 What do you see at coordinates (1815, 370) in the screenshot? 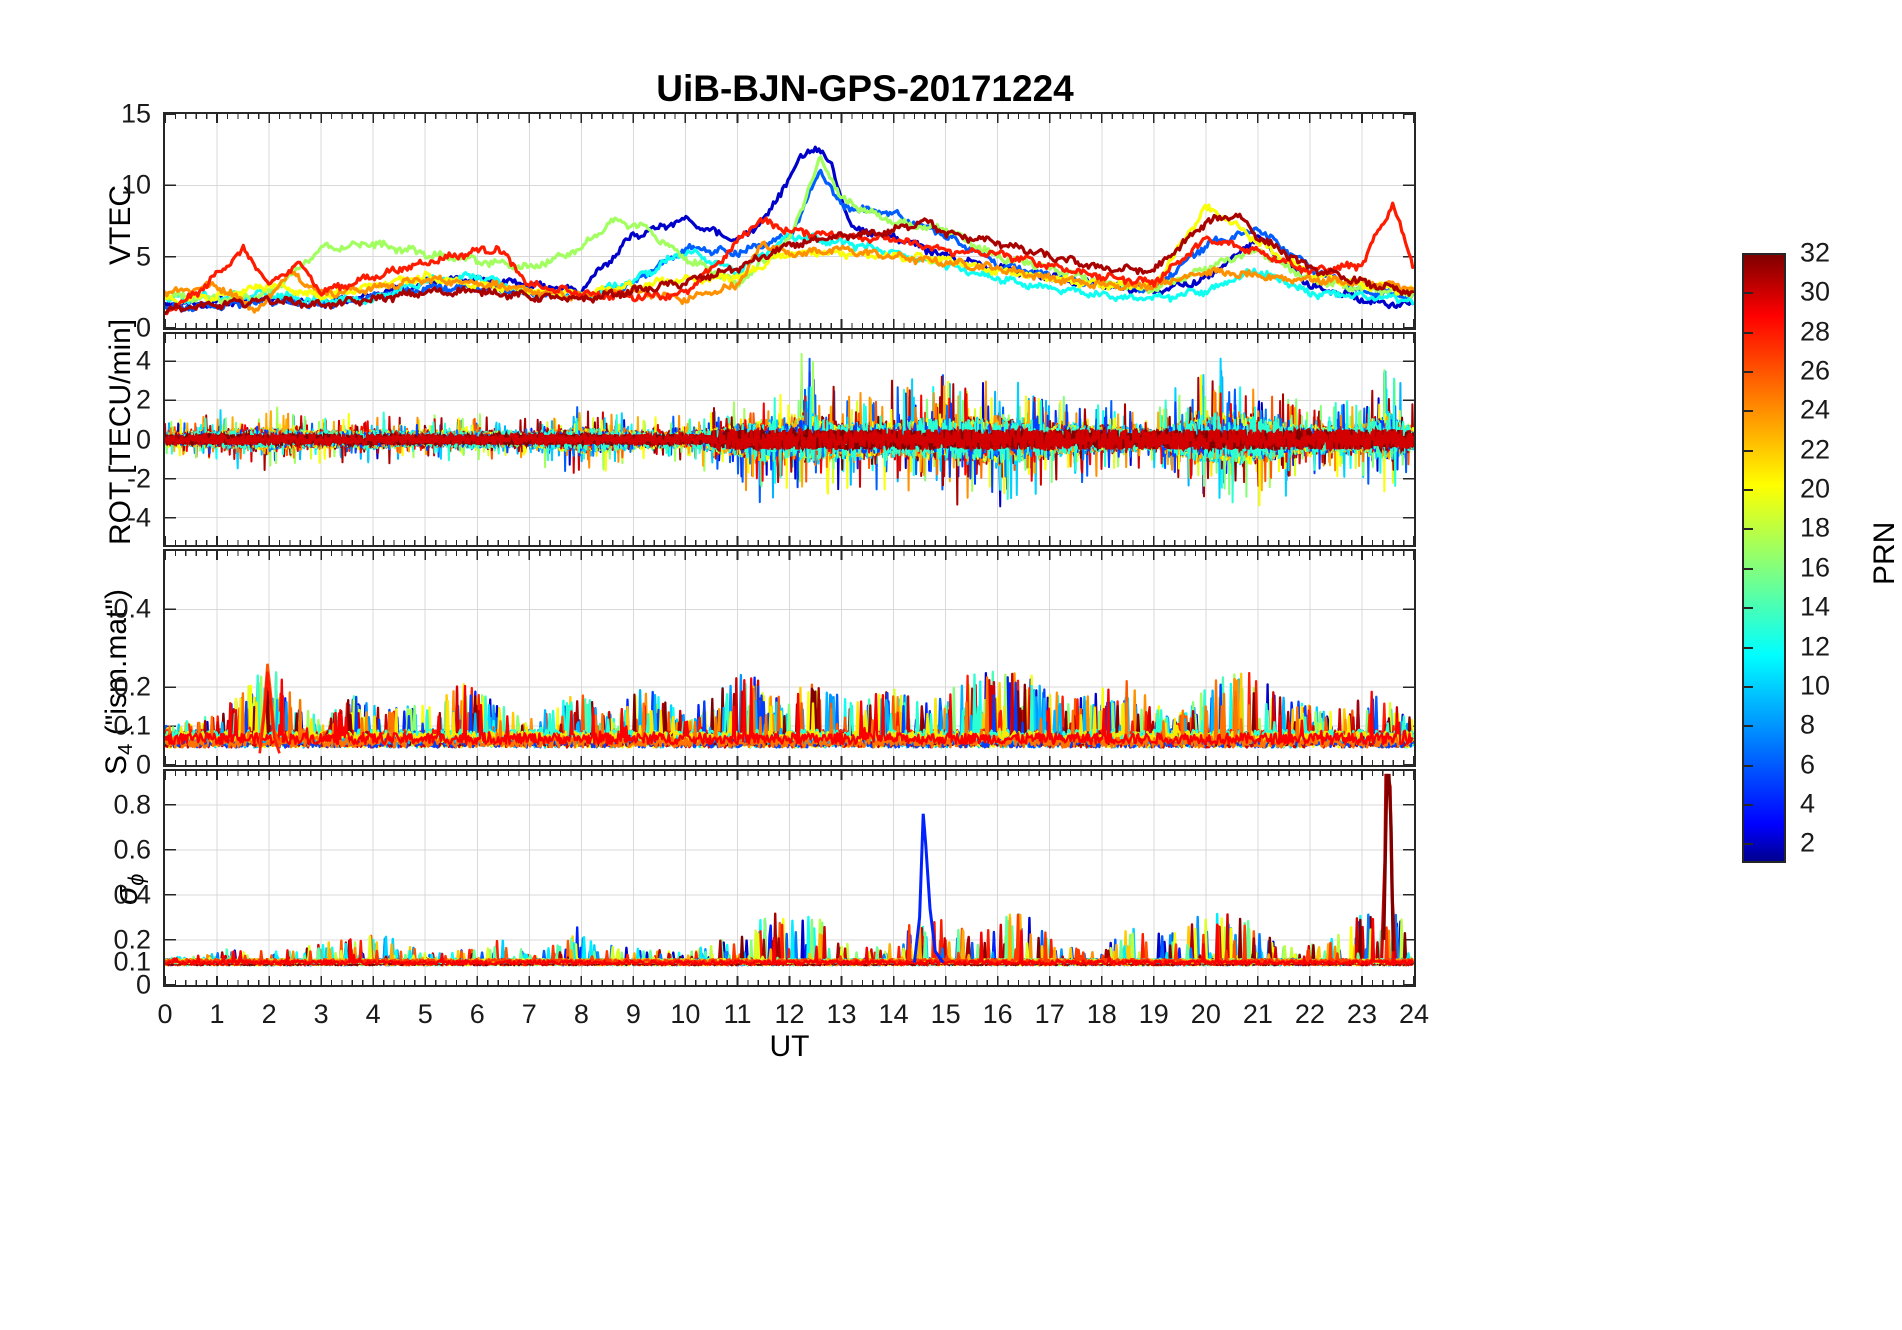
I see `colorbar-tick-label: 26` at bounding box center [1815, 370].